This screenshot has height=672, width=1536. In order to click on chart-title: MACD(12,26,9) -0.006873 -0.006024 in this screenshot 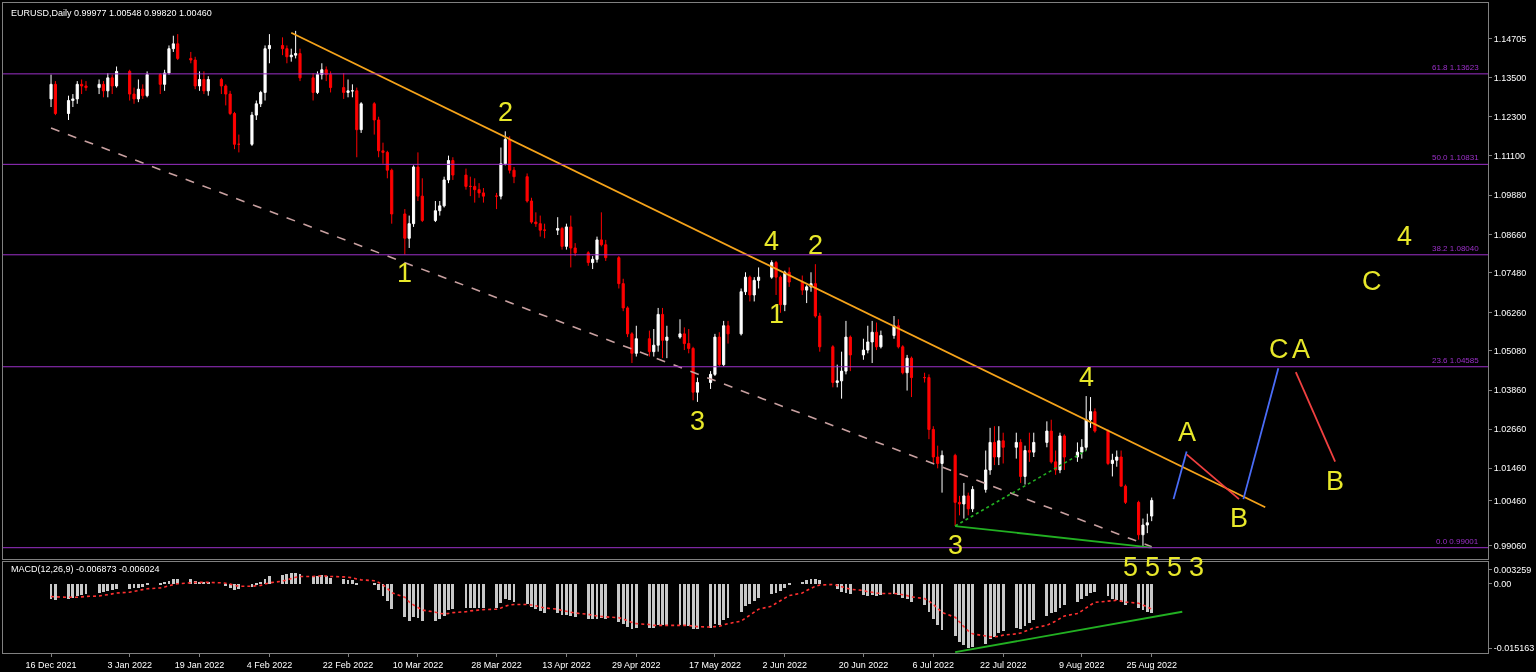, I will do `click(85, 569)`.